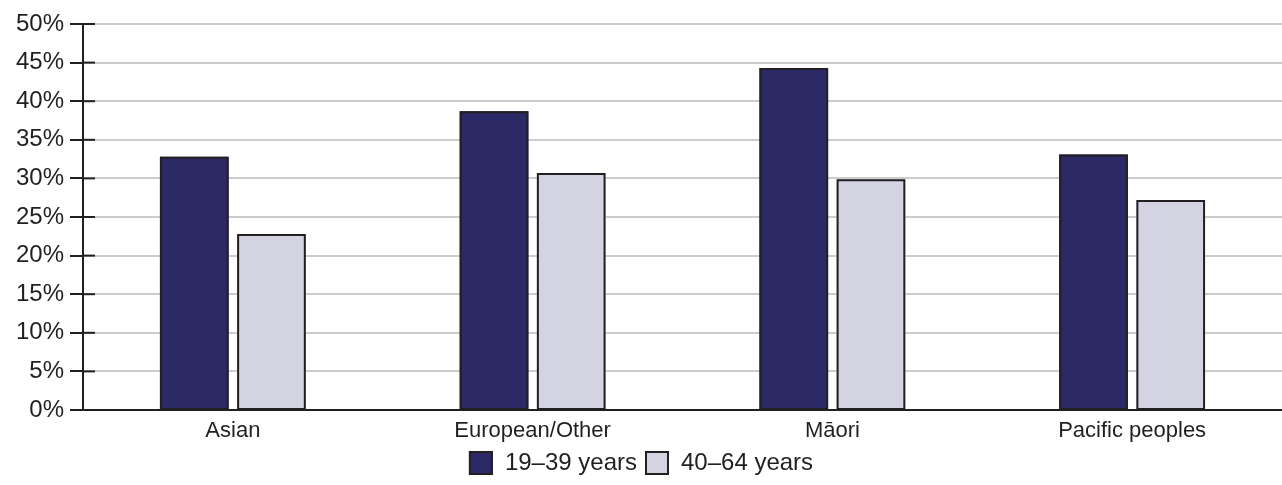 The image size is (1282, 485). I want to click on y-tick-label: 30%, so click(39, 177).